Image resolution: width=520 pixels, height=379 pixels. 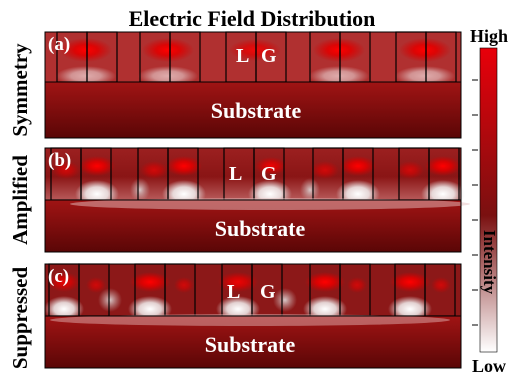 What do you see at coordinates (242, 56) in the screenshot?
I see `loss-label-a: L` at bounding box center [242, 56].